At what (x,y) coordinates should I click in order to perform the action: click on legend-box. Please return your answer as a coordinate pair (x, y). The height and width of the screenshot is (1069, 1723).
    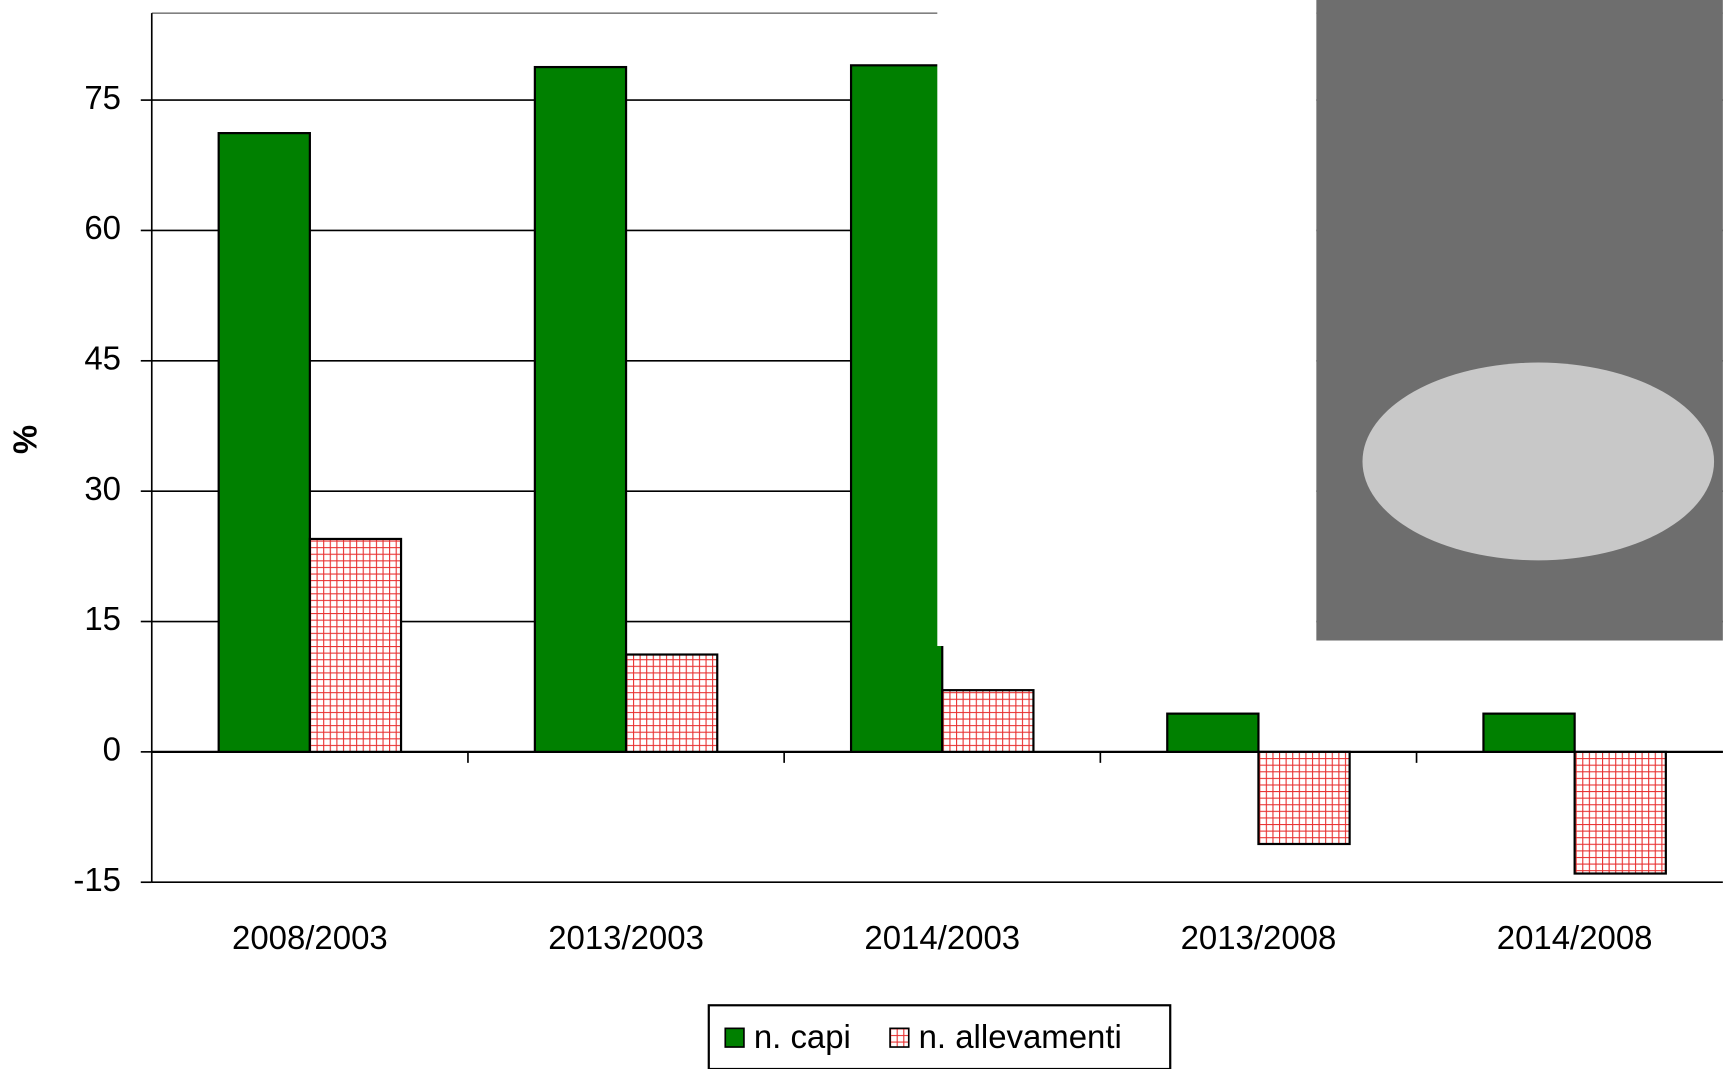
    Looking at the image, I should click on (939, 1036).